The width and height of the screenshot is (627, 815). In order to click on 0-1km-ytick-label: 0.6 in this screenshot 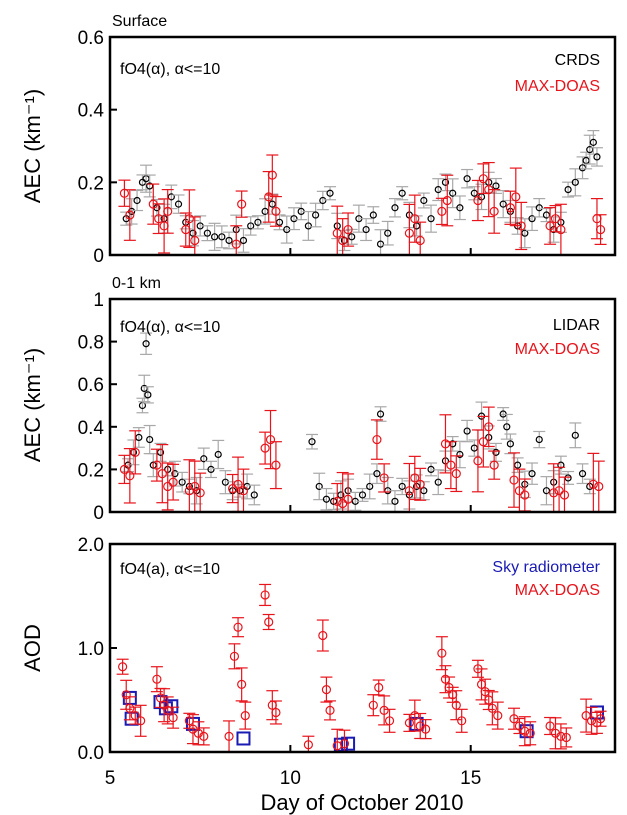, I will do `click(91, 385)`.